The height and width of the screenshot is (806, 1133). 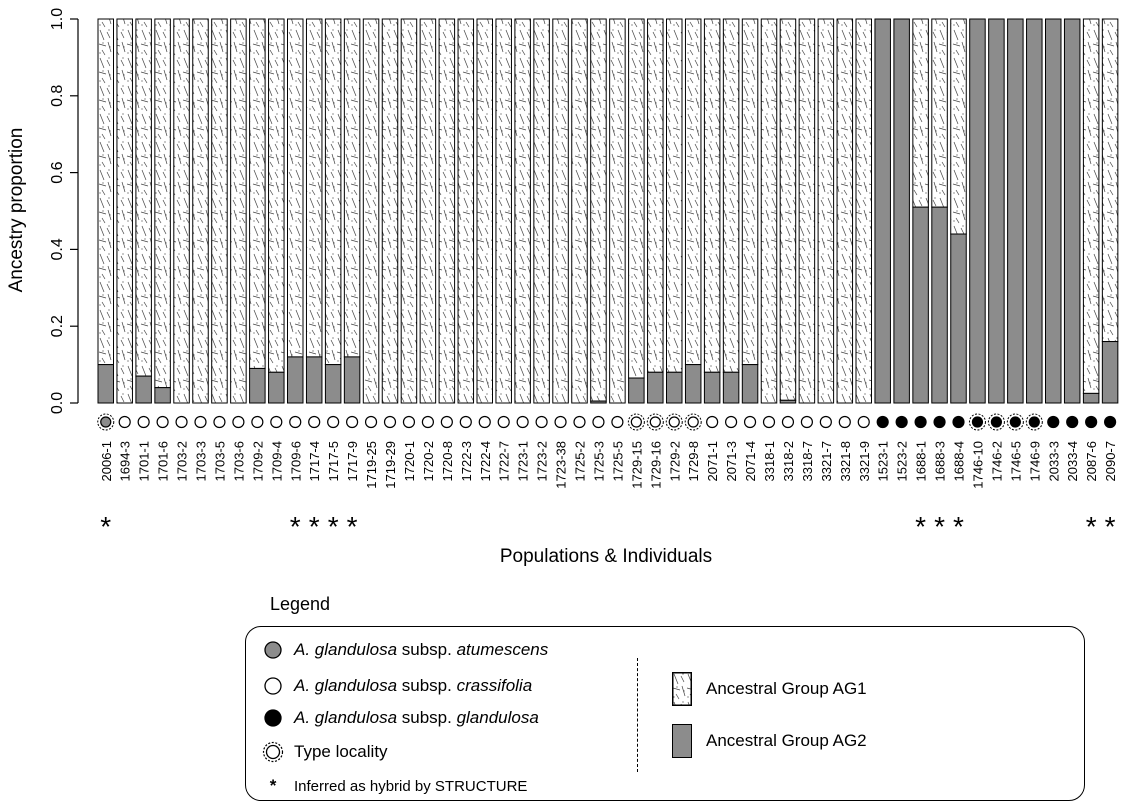 I want to click on x-tick-label: 1688-4, so click(x=959, y=461).